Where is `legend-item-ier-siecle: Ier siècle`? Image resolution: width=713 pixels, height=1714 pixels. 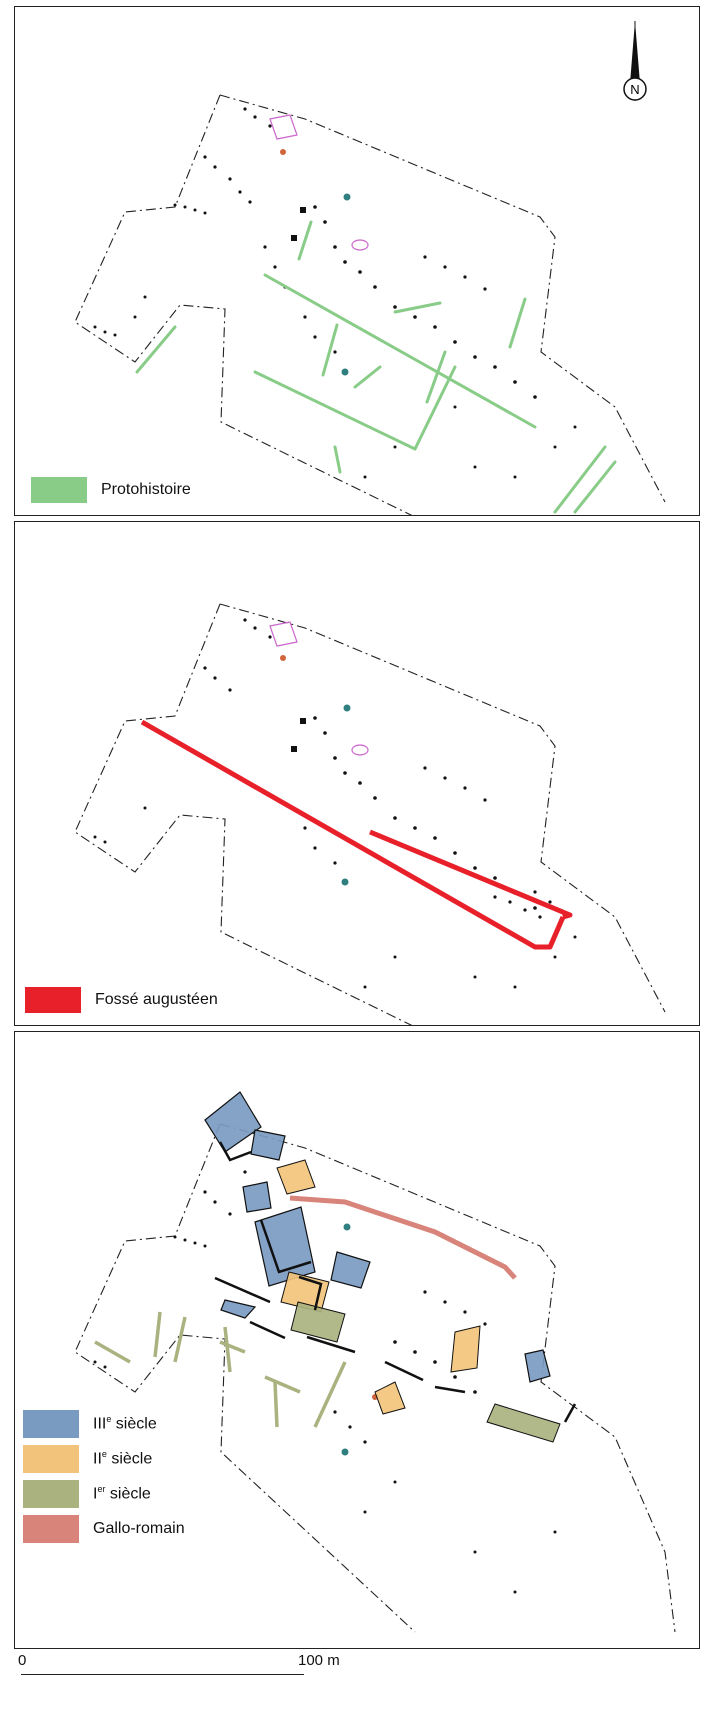 legend-item-ier-siecle: Ier siècle is located at coordinates (104, 1494).